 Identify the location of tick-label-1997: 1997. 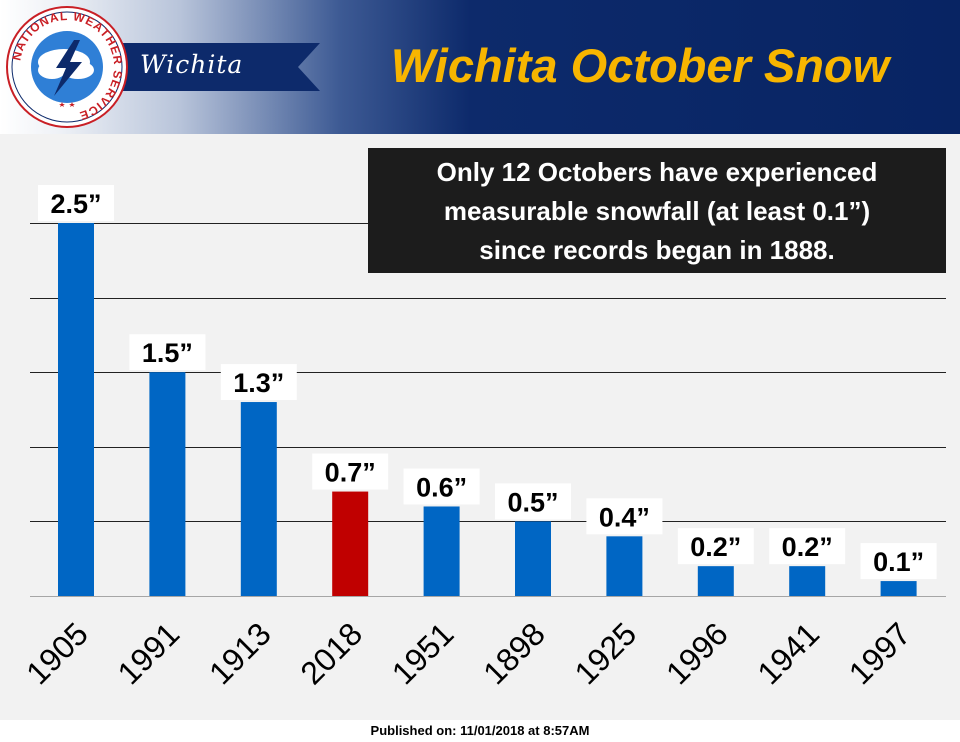
(880, 653).